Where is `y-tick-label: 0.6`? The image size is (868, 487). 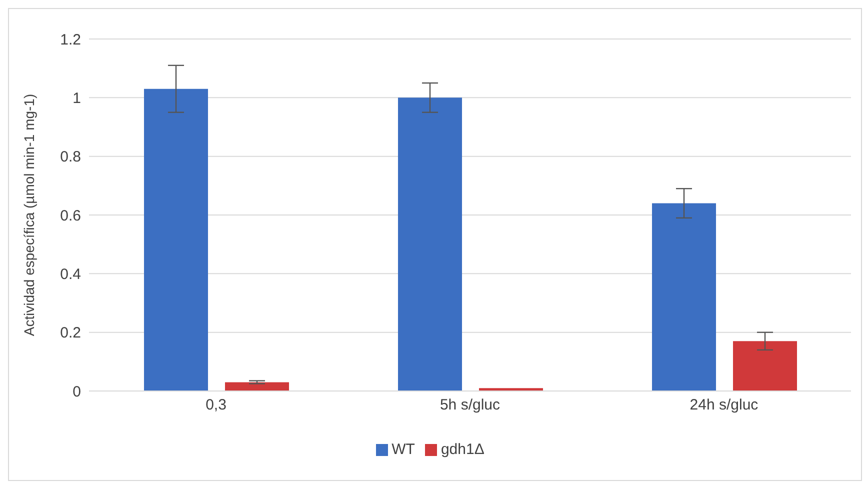 y-tick-label: 0.6 is located at coordinates (70, 215).